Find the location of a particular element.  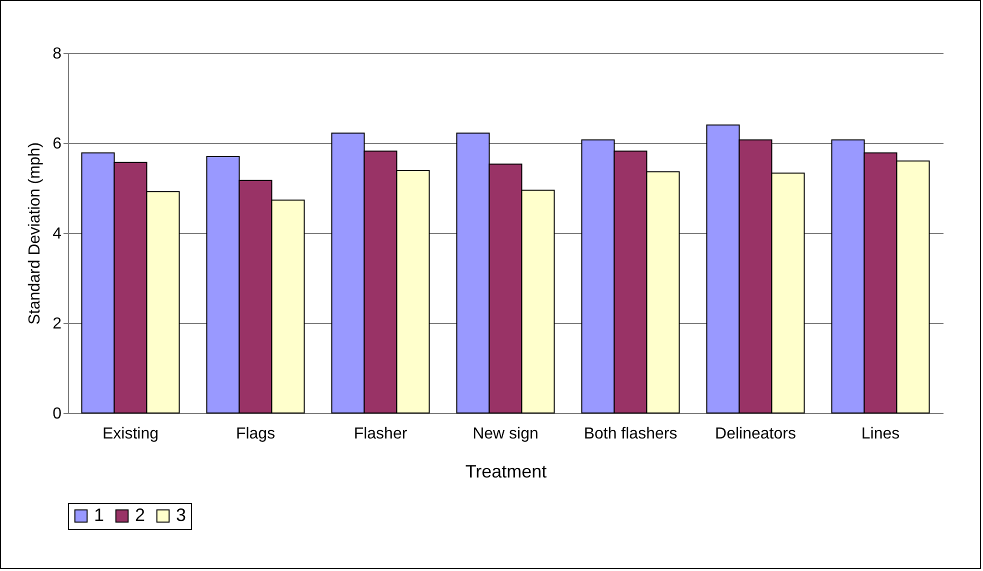

x-tick-label: Flags is located at coordinates (256, 434).